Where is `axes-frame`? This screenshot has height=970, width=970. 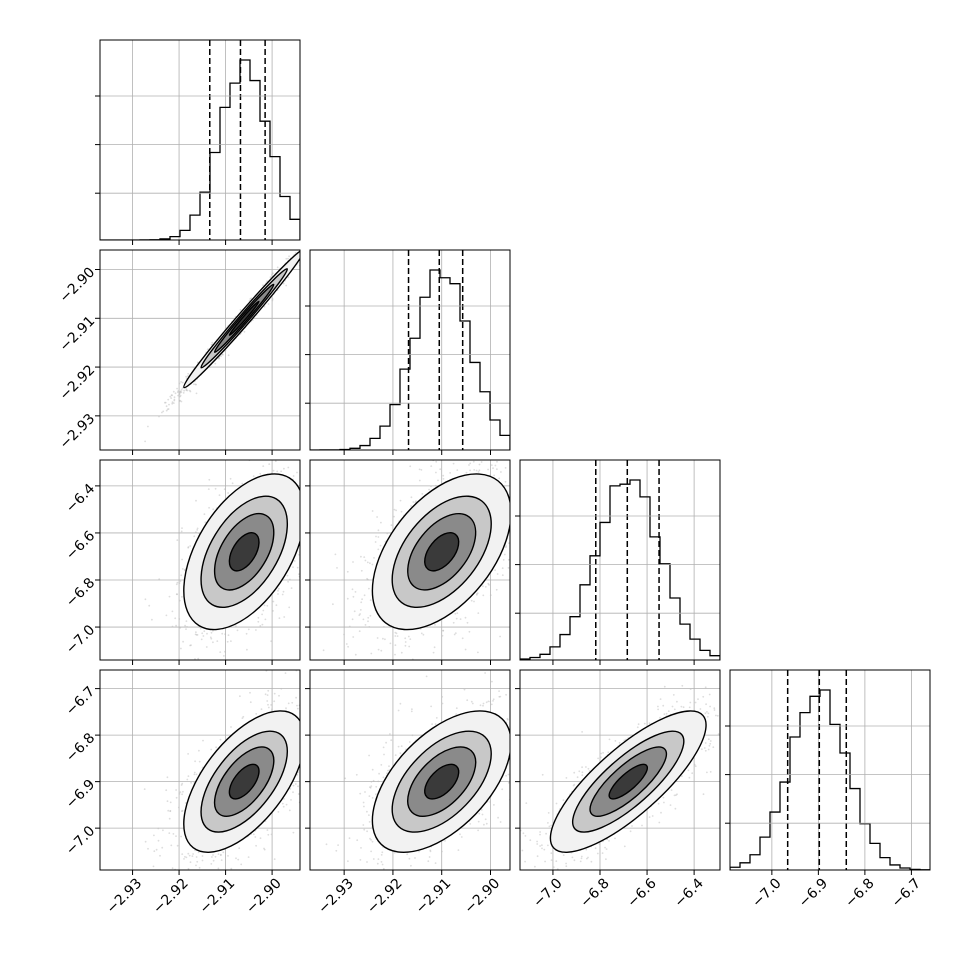 axes-frame is located at coordinates (200, 140).